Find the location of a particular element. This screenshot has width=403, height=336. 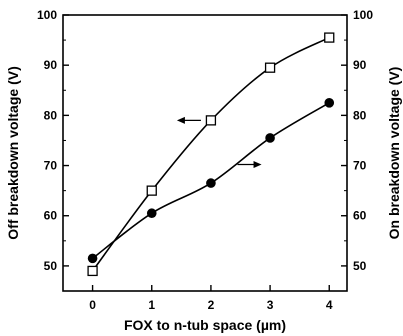

x-tick-label: 0 is located at coordinates (92, 305).